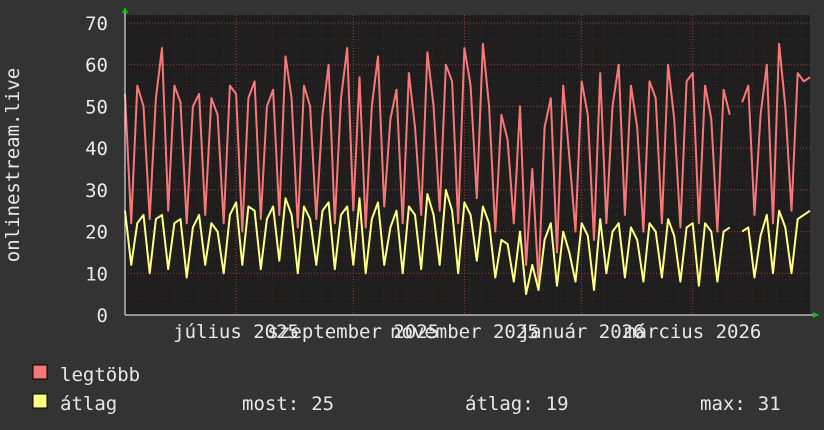 This screenshot has height=430, width=824. What do you see at coordinates (406, 389) in the screenshot?
I see `legend: legtöbb átlag most: 25 átlag: 19 max: 31` at bounding box center [406, 389].